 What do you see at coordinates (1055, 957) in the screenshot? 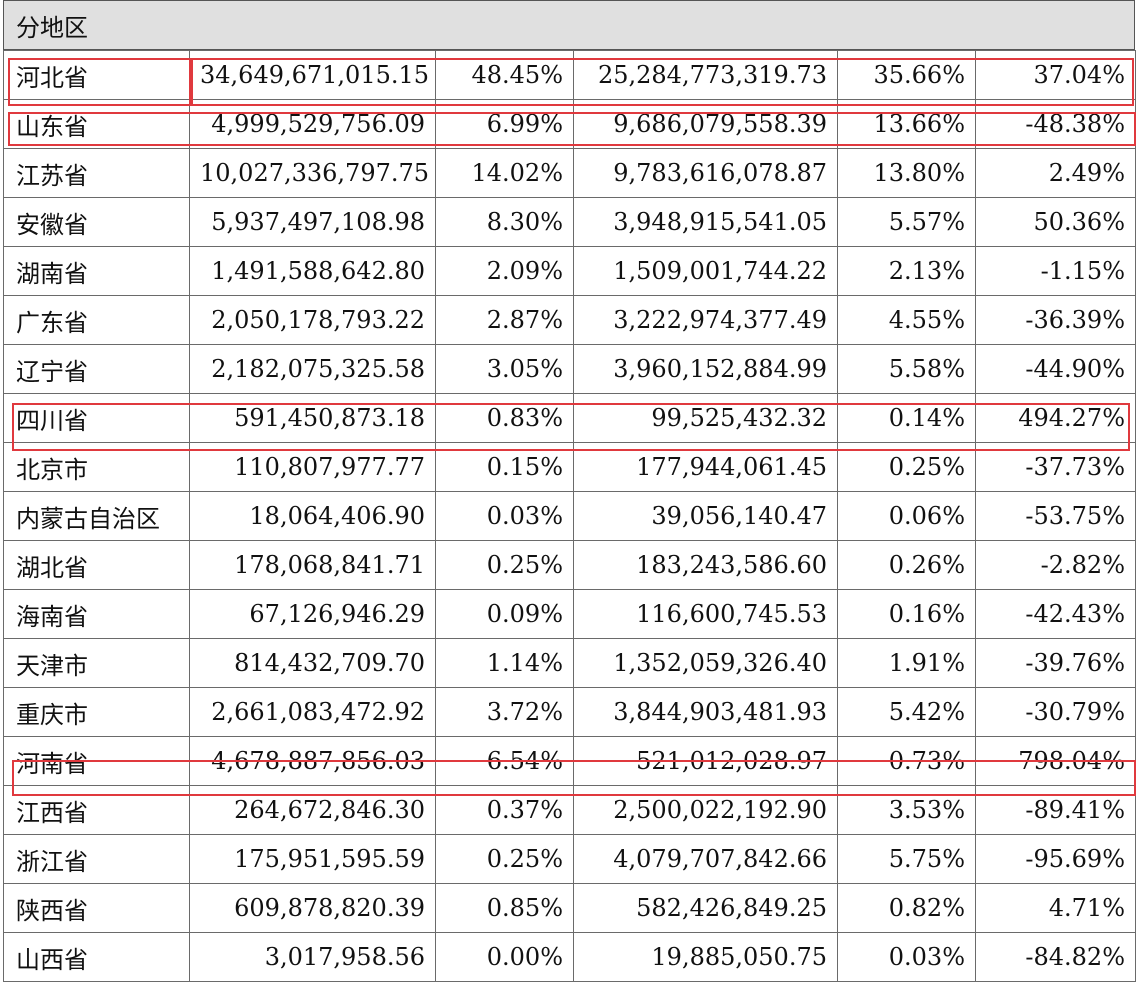
I see `yoy-change-cell: -84.82%` at bounding box center [1055, 957].